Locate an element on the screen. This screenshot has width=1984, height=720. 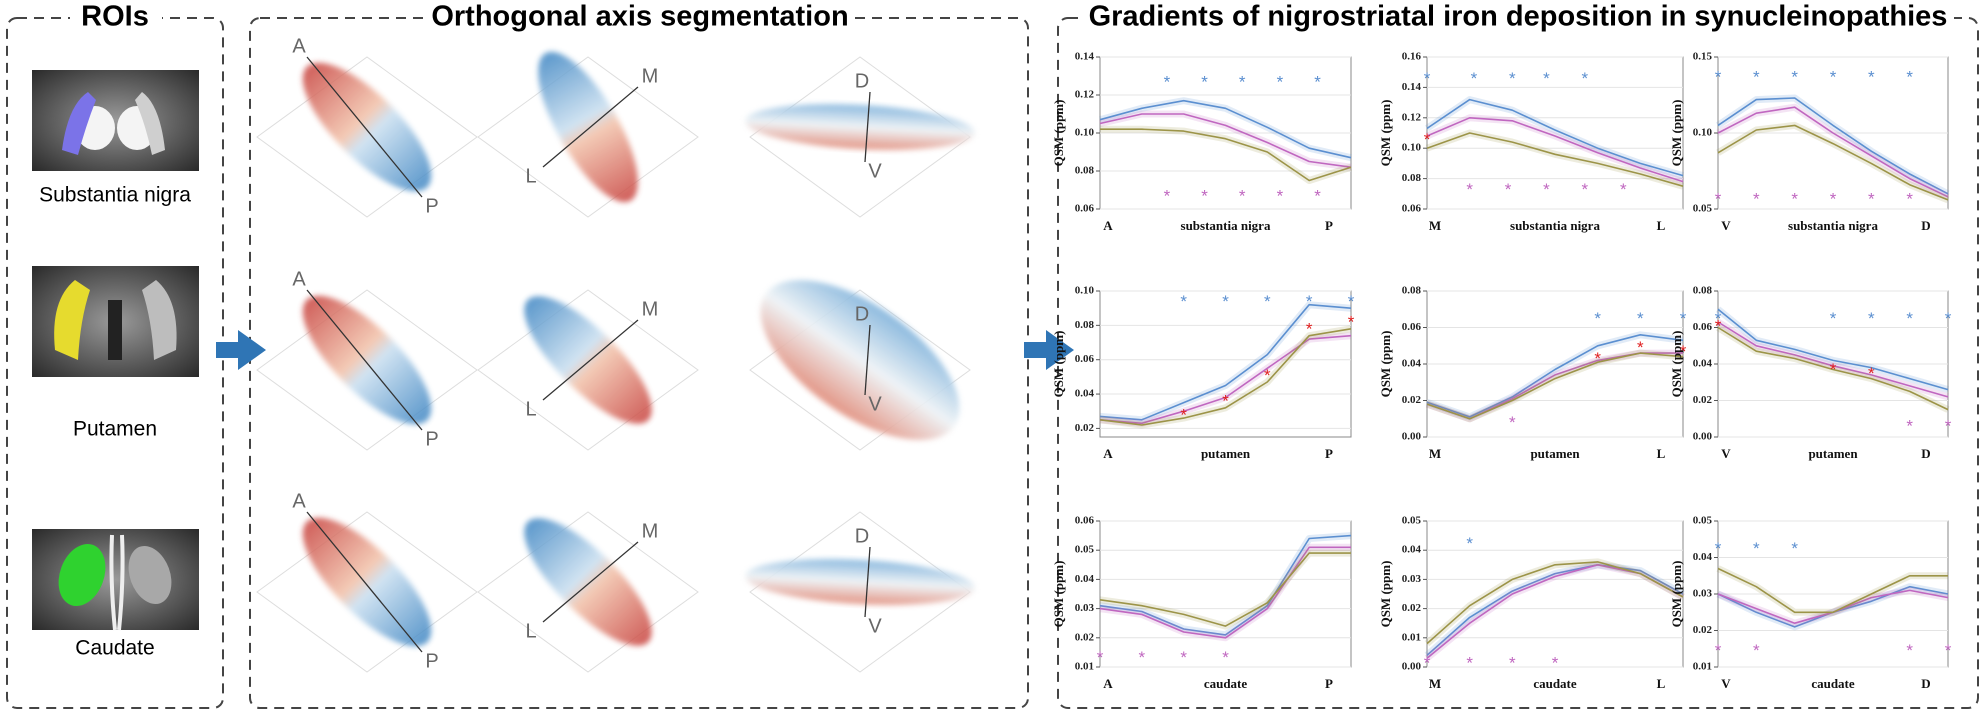
y-tick-label: 0.03 is located at coordinates (1412, 579).